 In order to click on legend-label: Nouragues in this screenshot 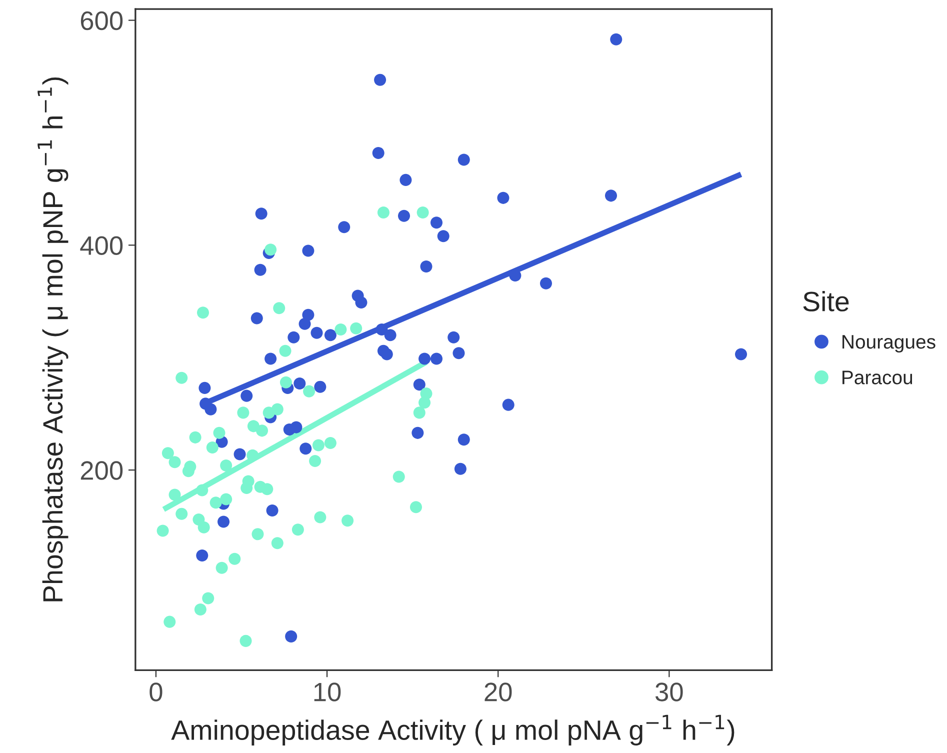, I will do `click(889, 344)`.